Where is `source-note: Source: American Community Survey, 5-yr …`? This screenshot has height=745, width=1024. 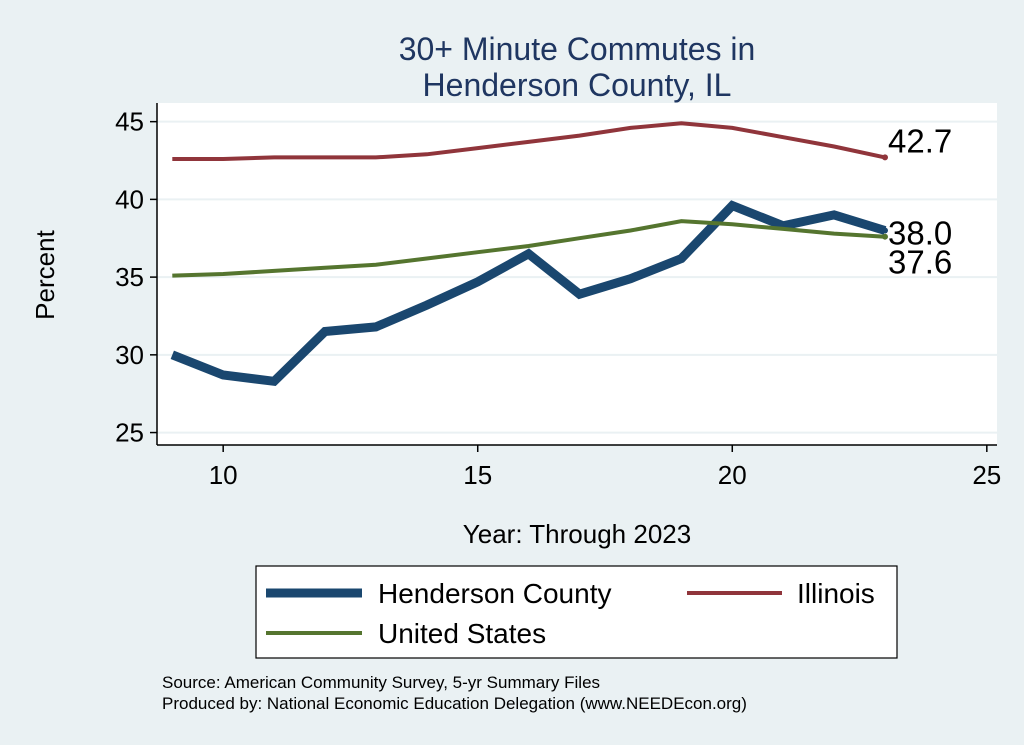
source-note: Source: American Community Survey, 5-yr … is located at coordinates (381, 682).